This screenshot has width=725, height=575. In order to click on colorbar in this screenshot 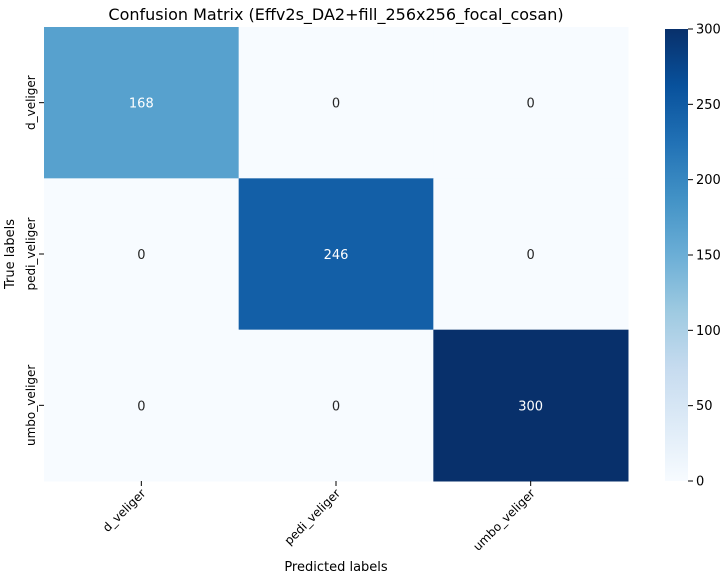, I will do `click(676, 255)`.